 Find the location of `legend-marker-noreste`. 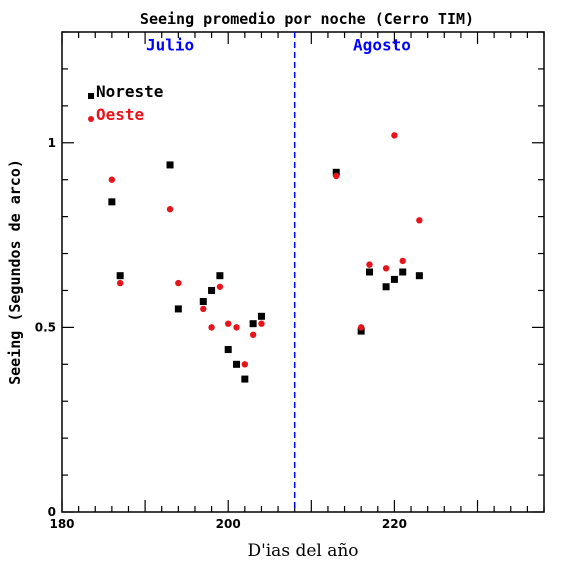

legend-marker-noreste is located at coordinates (91, 96).